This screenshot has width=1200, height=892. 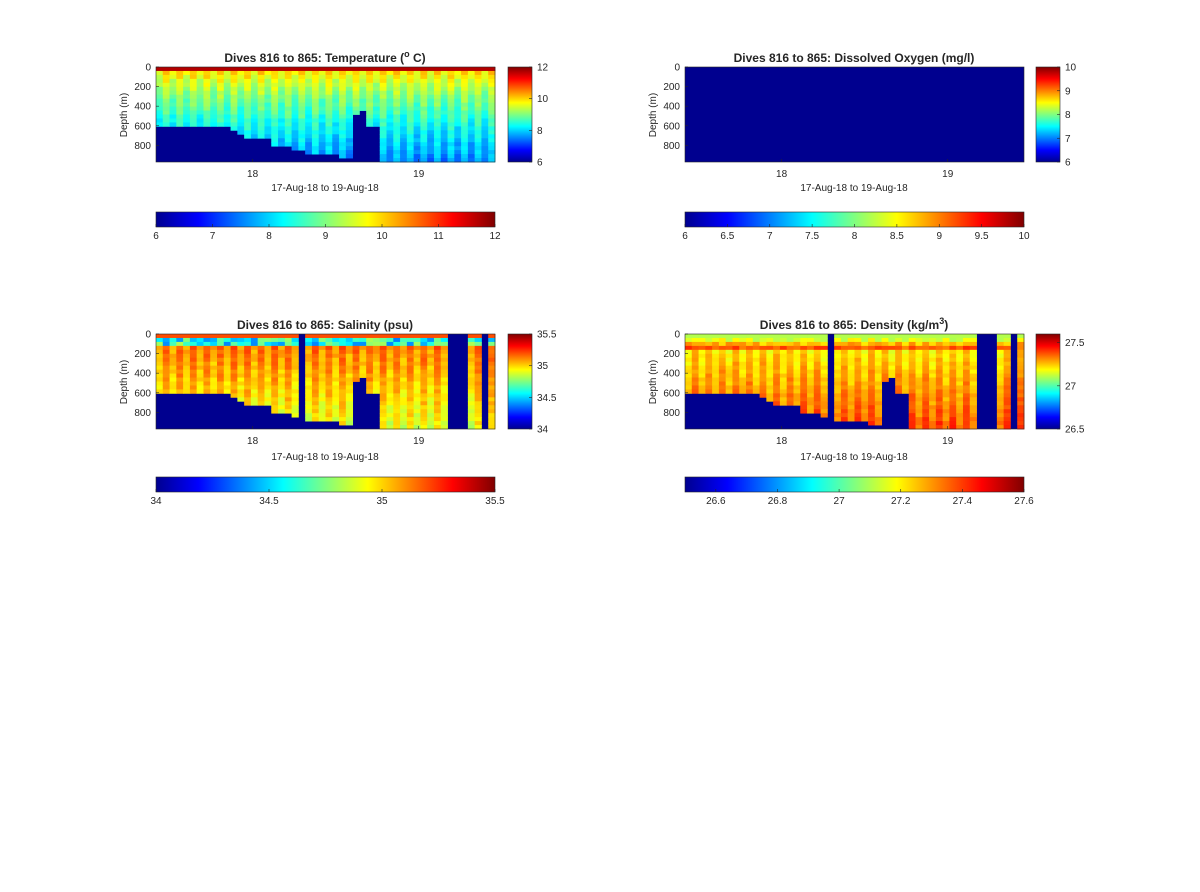 What do you see at coordinates (939, 236) in the screenshot?
I see `colorbar-tick-label: 9` at bounding box center [939, 236].